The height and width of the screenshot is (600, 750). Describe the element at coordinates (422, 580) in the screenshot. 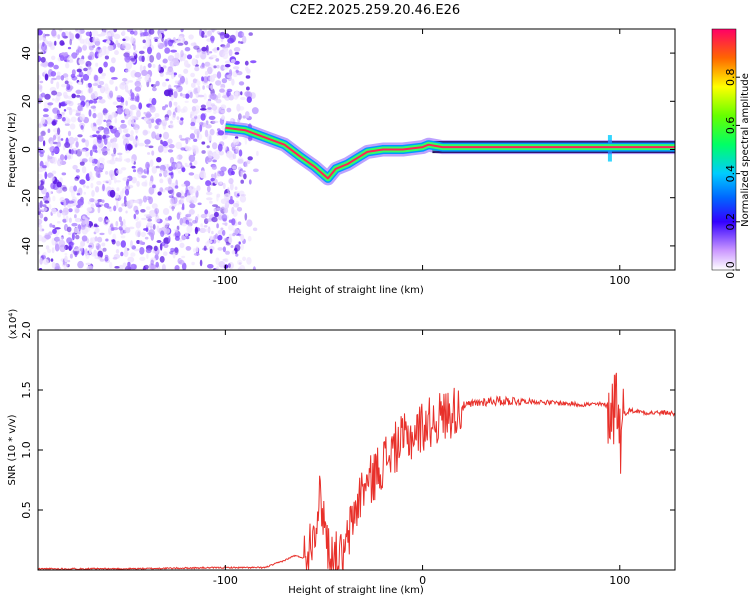

I see `x-tick-label: 0` at that location.